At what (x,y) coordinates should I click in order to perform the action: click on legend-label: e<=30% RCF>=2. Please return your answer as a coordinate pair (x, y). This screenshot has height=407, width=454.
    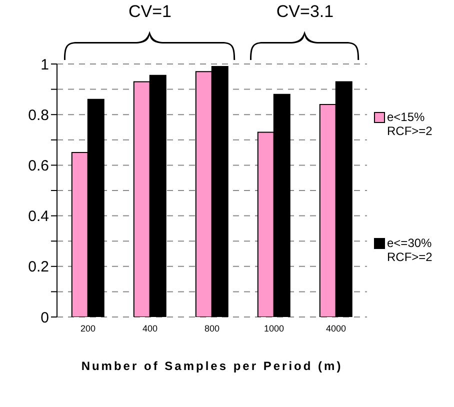
    Looking at the image, I should click on (410, 250).